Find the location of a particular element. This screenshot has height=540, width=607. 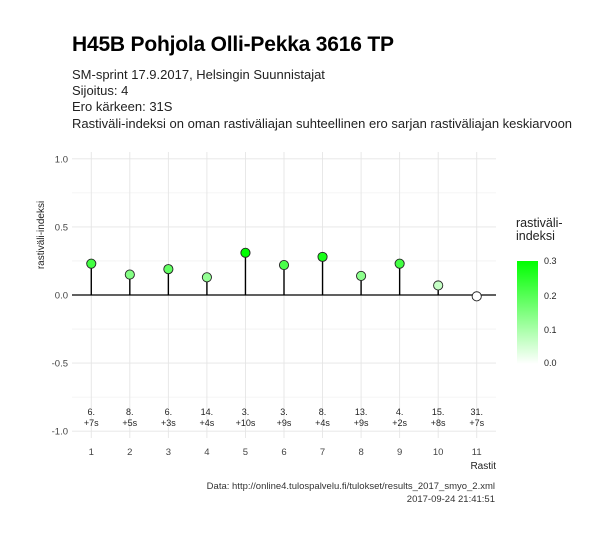

rank-label: 31. is located at coordinates (476, 412).